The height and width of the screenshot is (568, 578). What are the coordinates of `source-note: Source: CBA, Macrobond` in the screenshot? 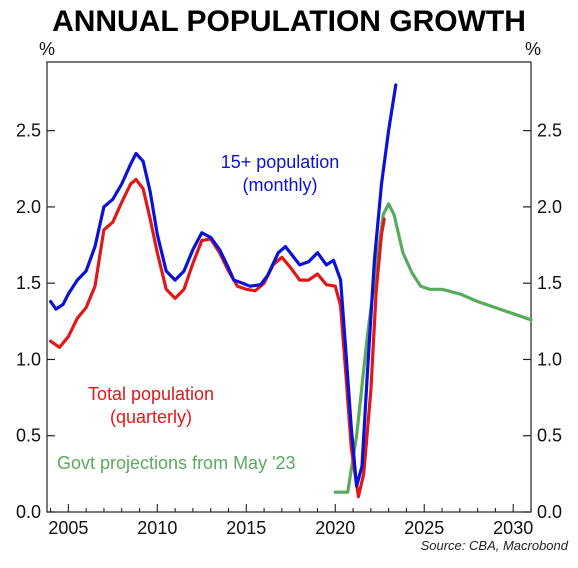 It's located at (495, 545).